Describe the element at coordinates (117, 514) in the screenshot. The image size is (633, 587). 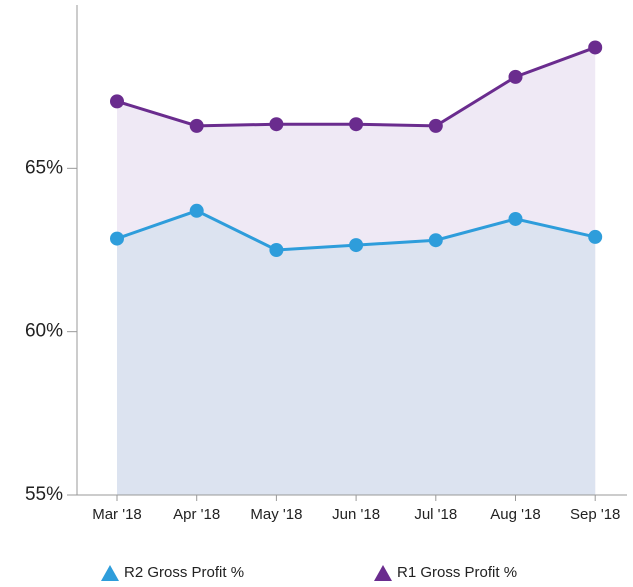
I see `x-tick-label: Mar '18` at that location.